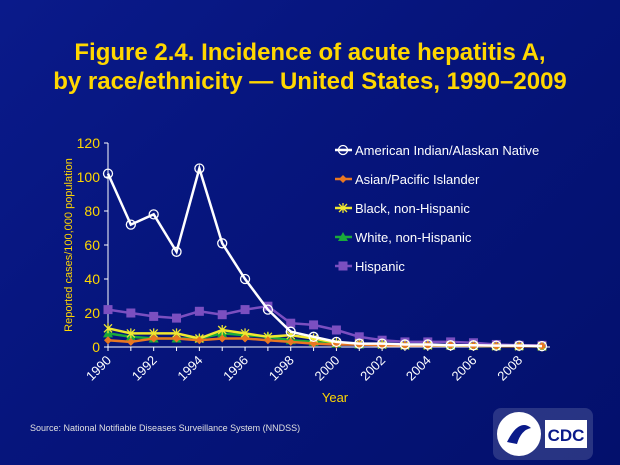 The height and width of the screenshot is (465, 620). What do you see at coordinates (235, 368) in the screenshot?
I see `x-tick-label: 1996` at bounding box center [235, 368].